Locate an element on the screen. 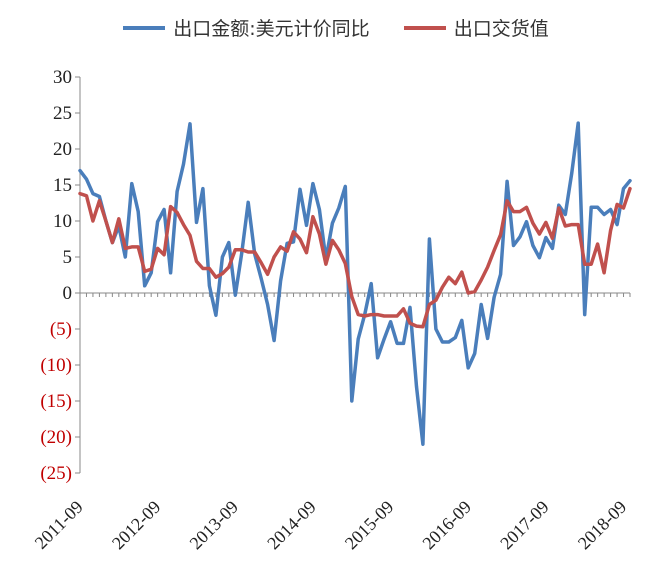  y-tick-label: 30 is located at coordinates (62, 77).